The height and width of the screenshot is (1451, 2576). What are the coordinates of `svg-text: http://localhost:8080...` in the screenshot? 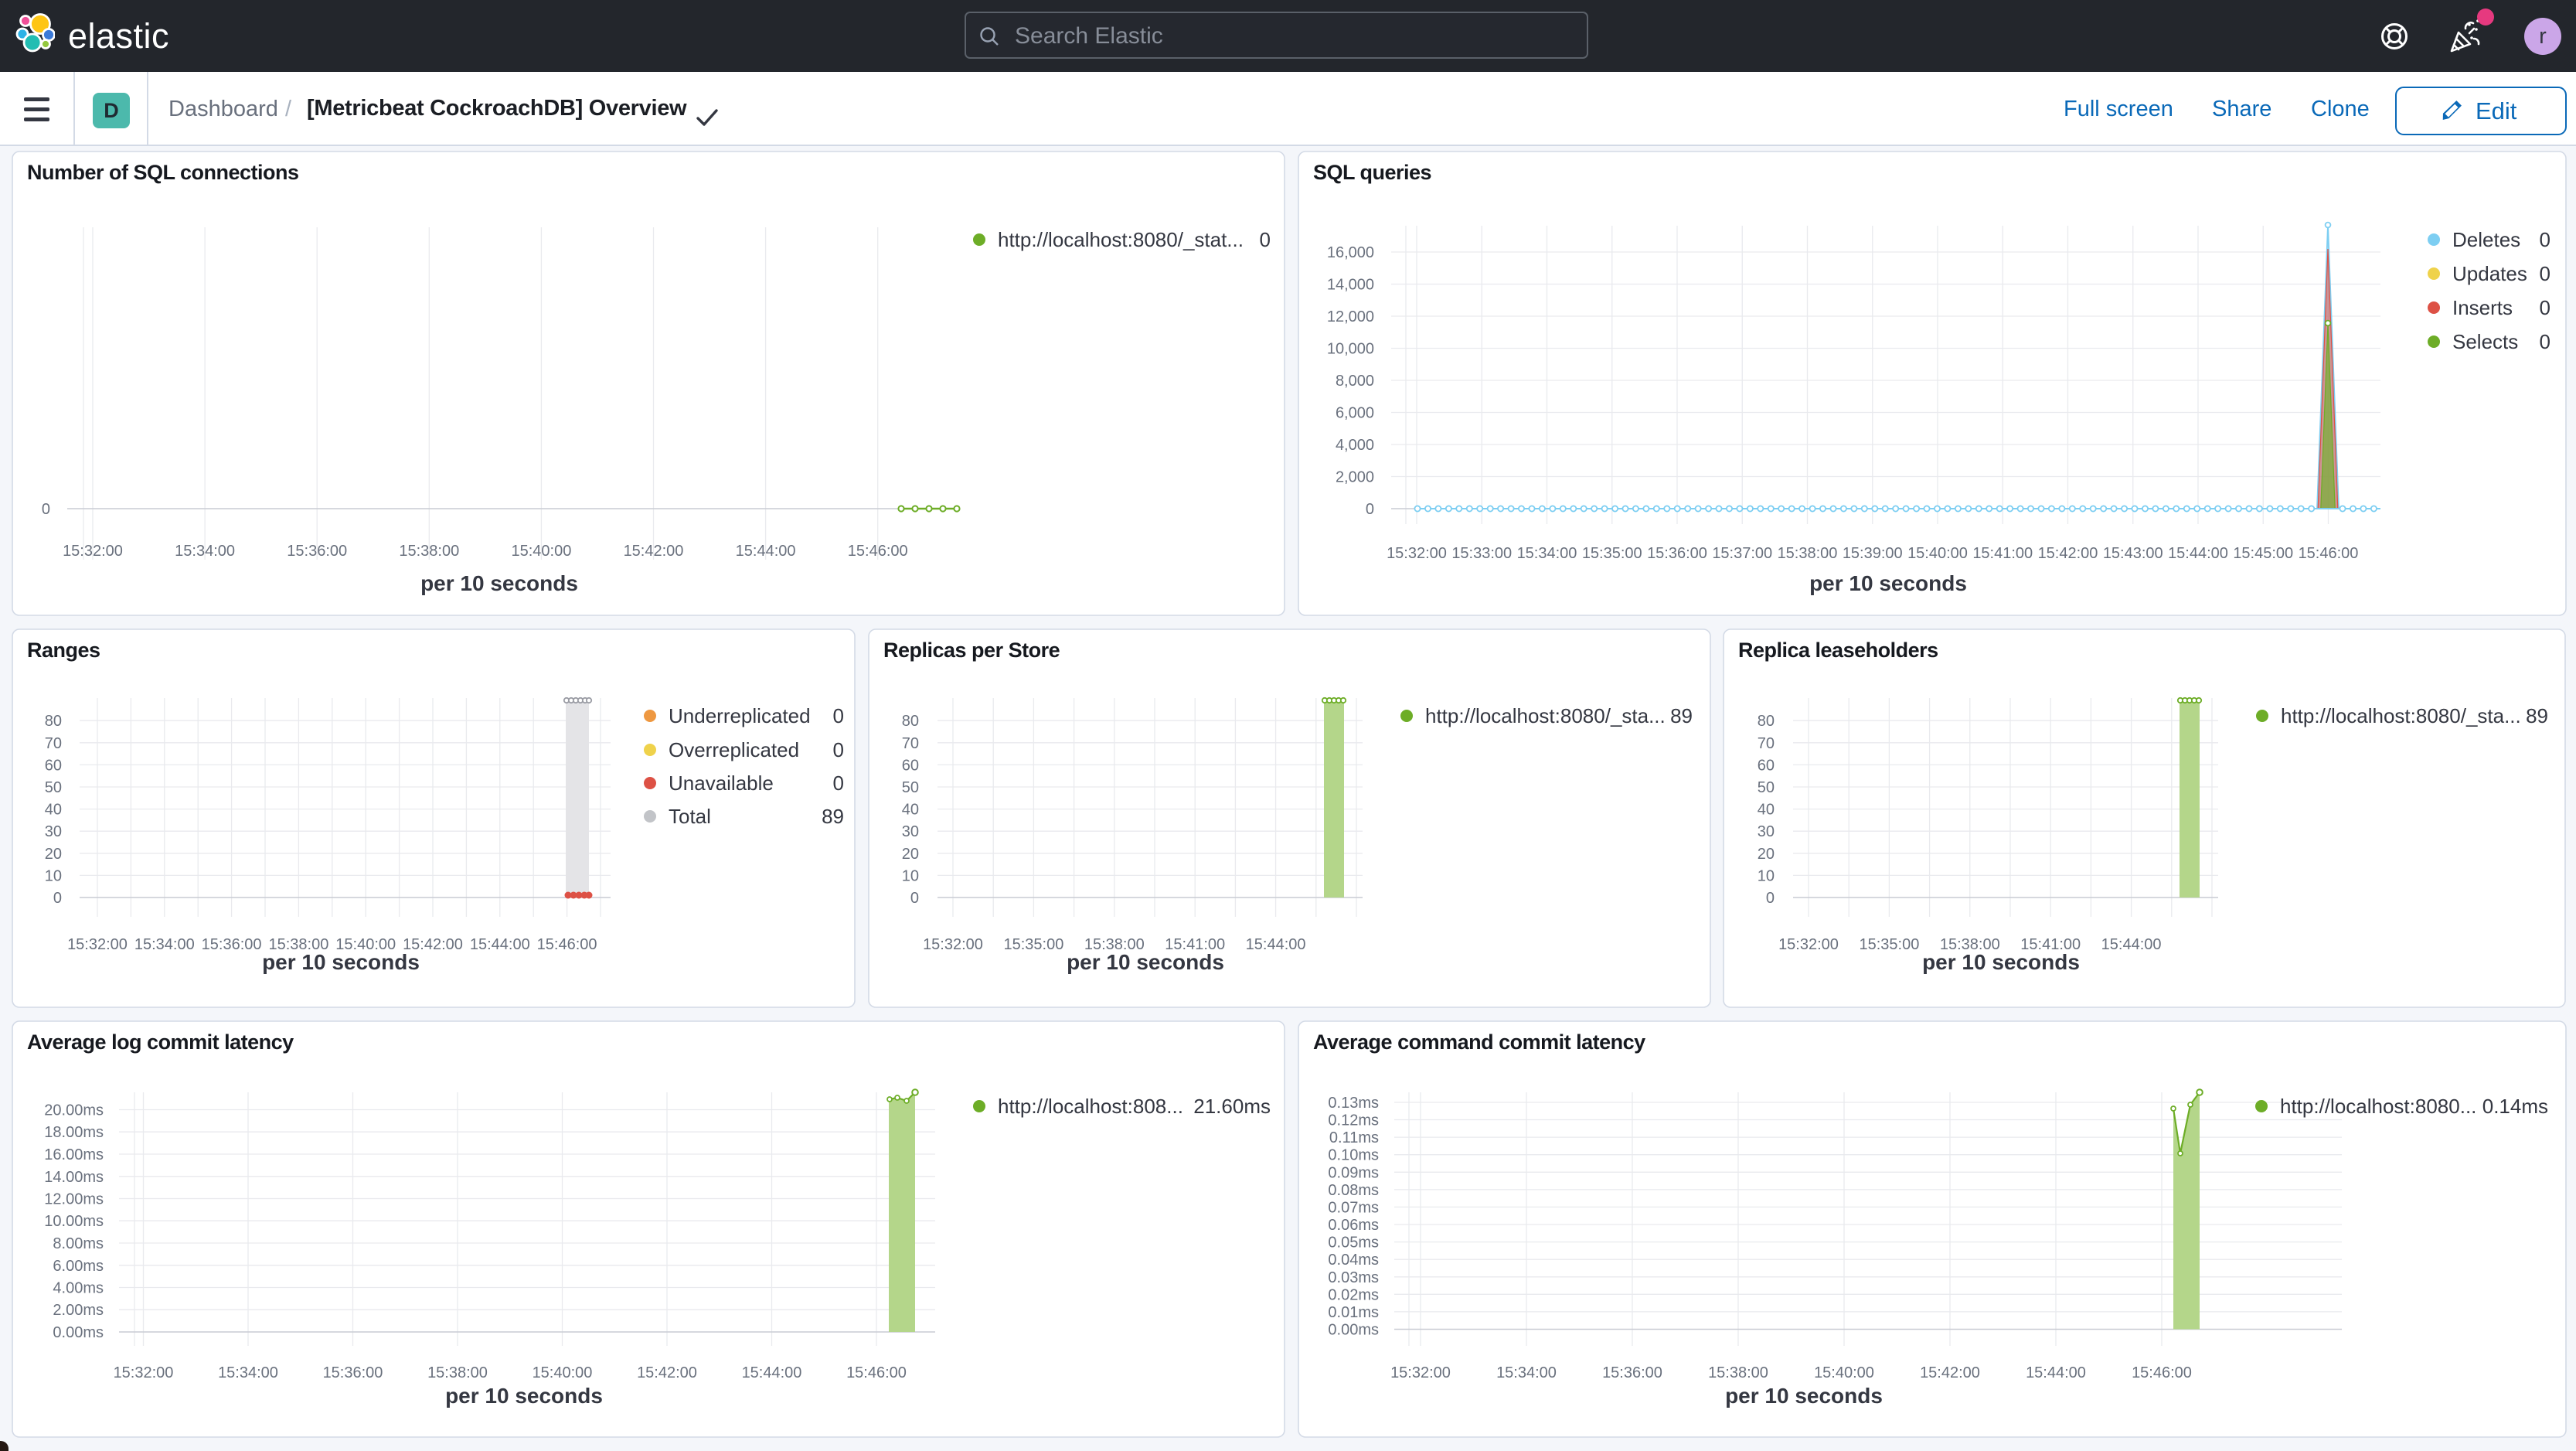 It's located at (2378, 1106).